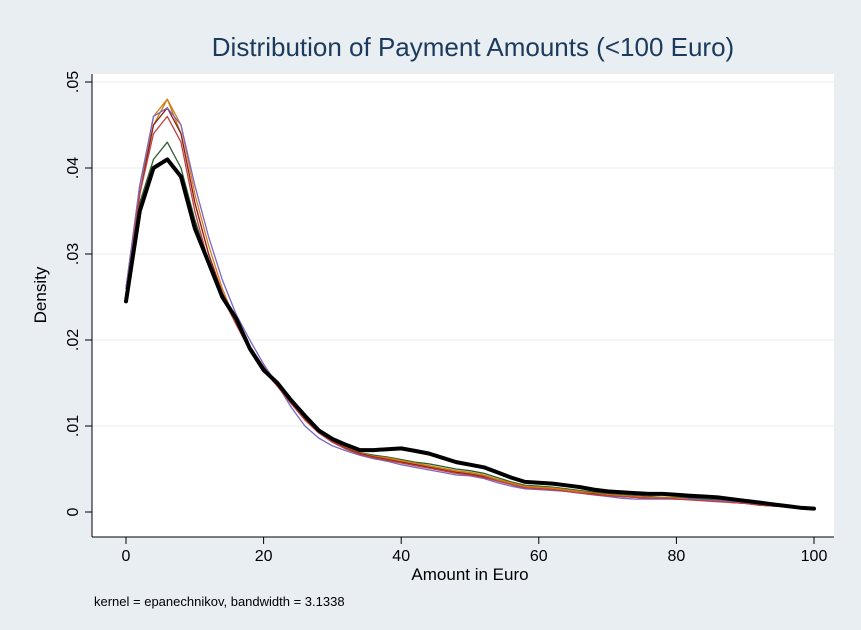 This screenshot has width=861, height=630. Describe the element at coordinates (401, 556) in the screenshot. I see `x-tick-label: 40` at that location.